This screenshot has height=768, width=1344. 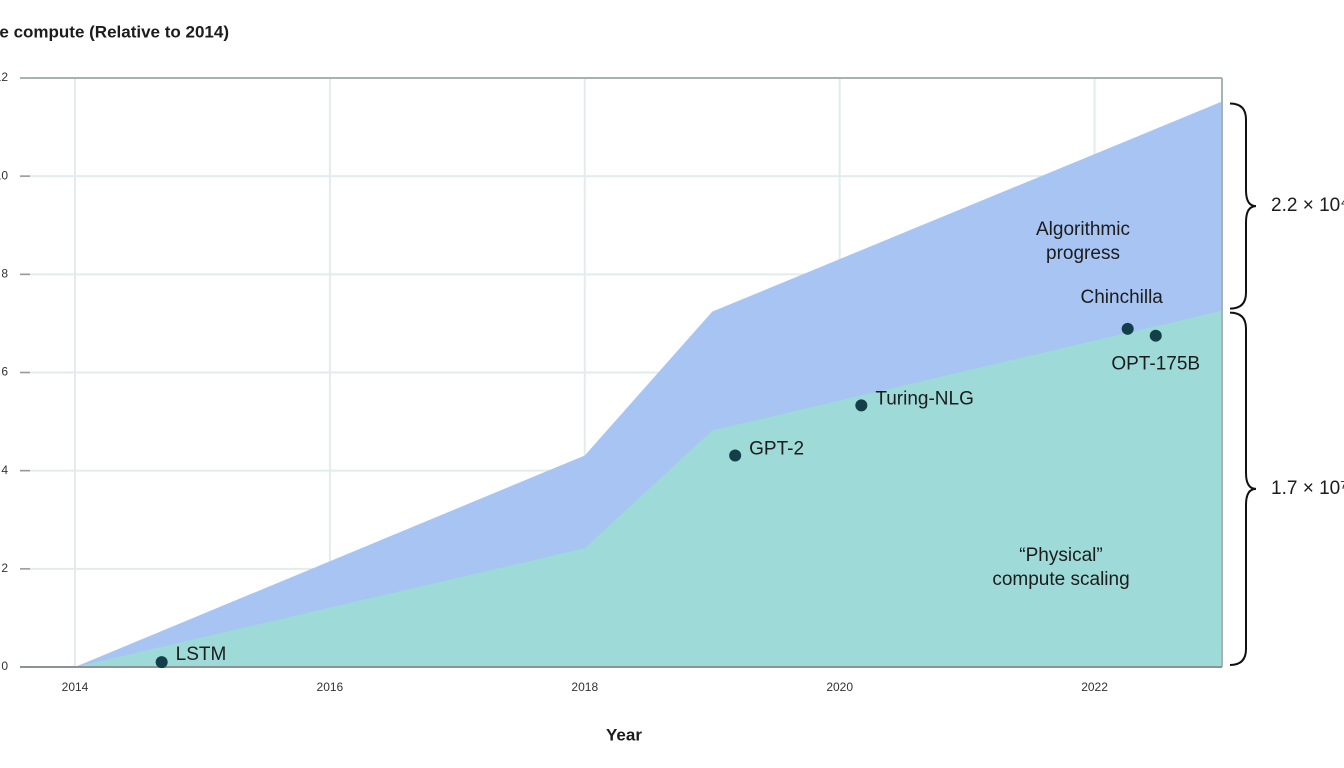 What do you see at coordinates (1307, 205) in the screenshot?
I see `brace-label: 2.2 × 10⁴` at bounding box center [1307, 205].